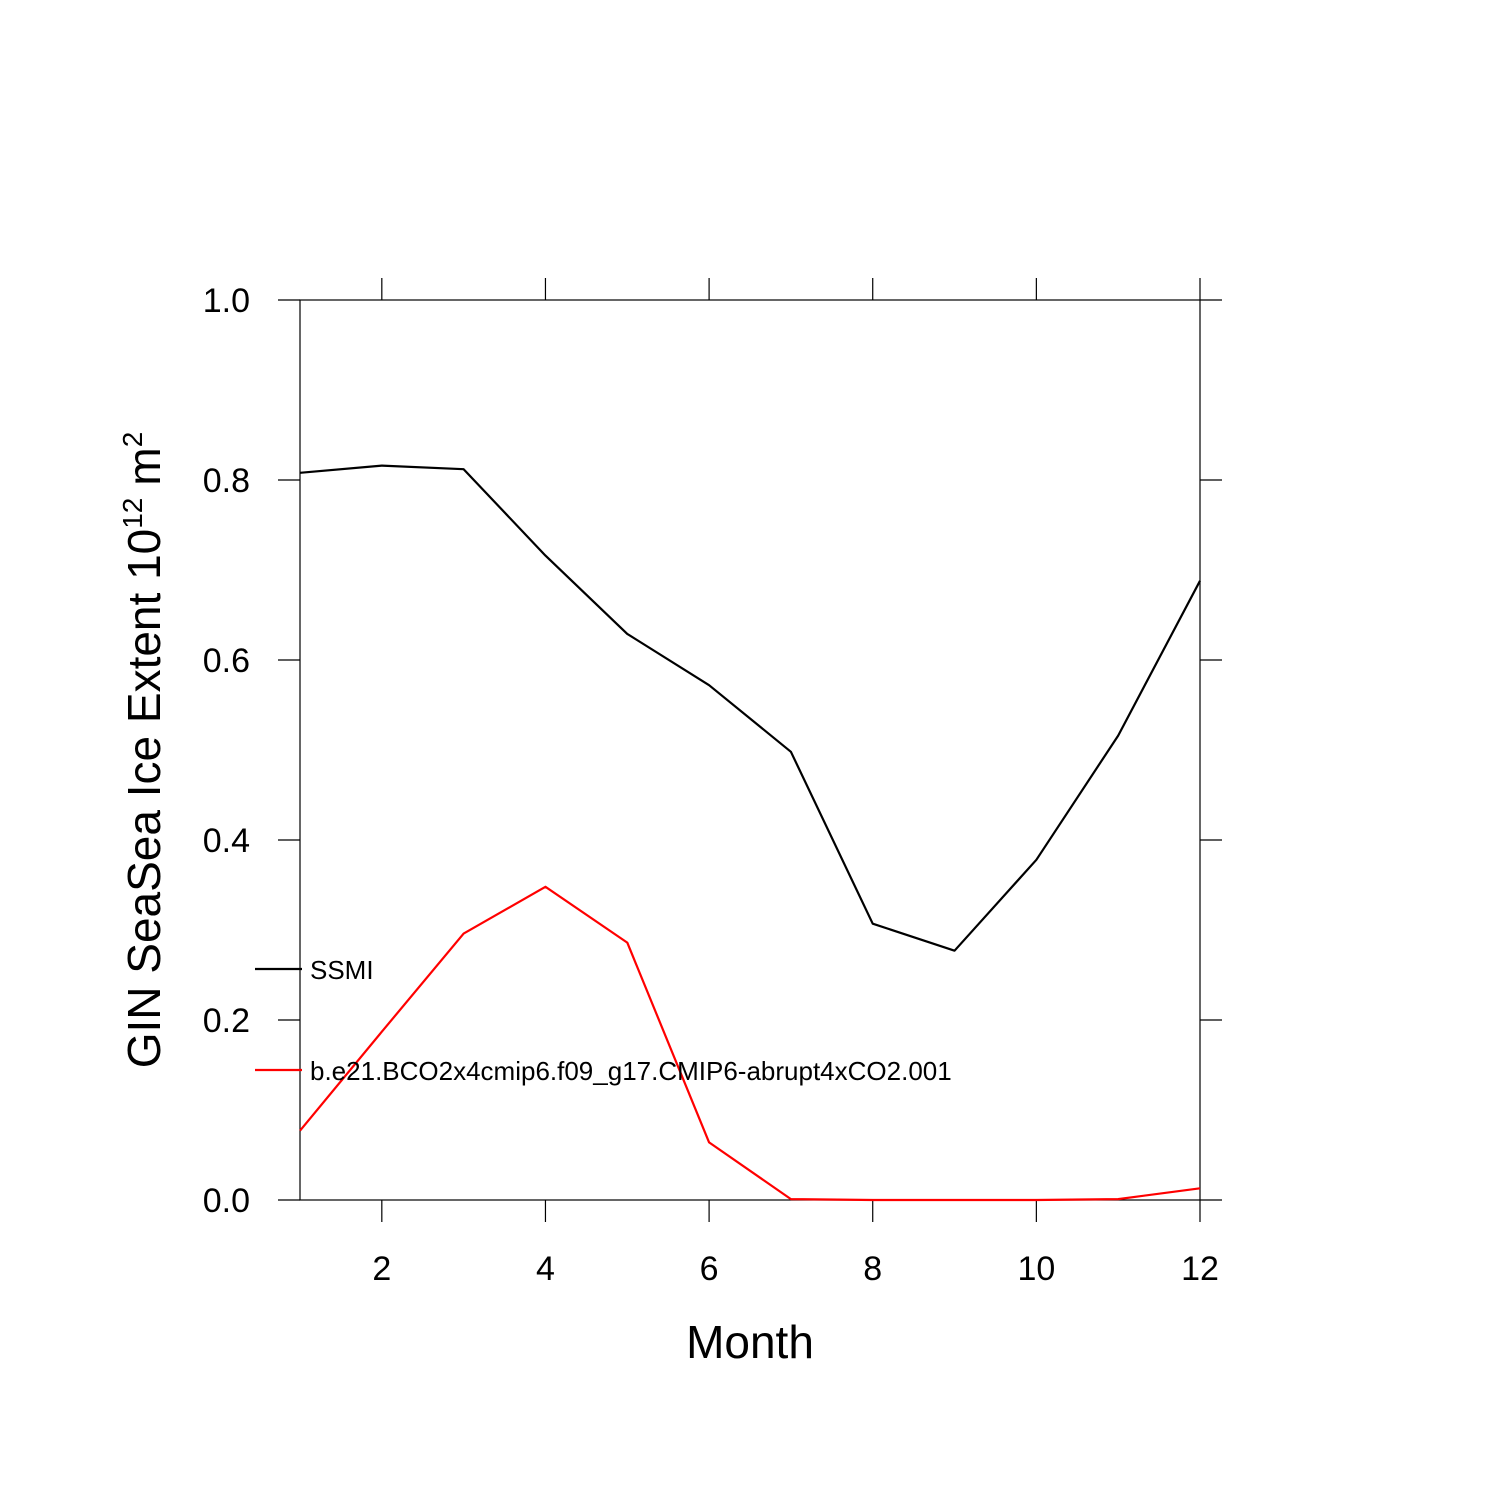  What do you see at coordinates (226, 841) in the screenshot?
I see `y-tick-label: 0.4` at bounding box center [226, 841].